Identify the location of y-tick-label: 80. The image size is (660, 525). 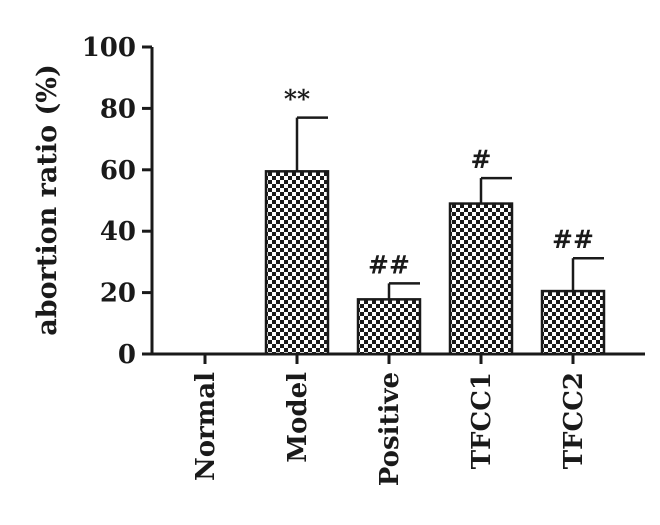
(118, 109).